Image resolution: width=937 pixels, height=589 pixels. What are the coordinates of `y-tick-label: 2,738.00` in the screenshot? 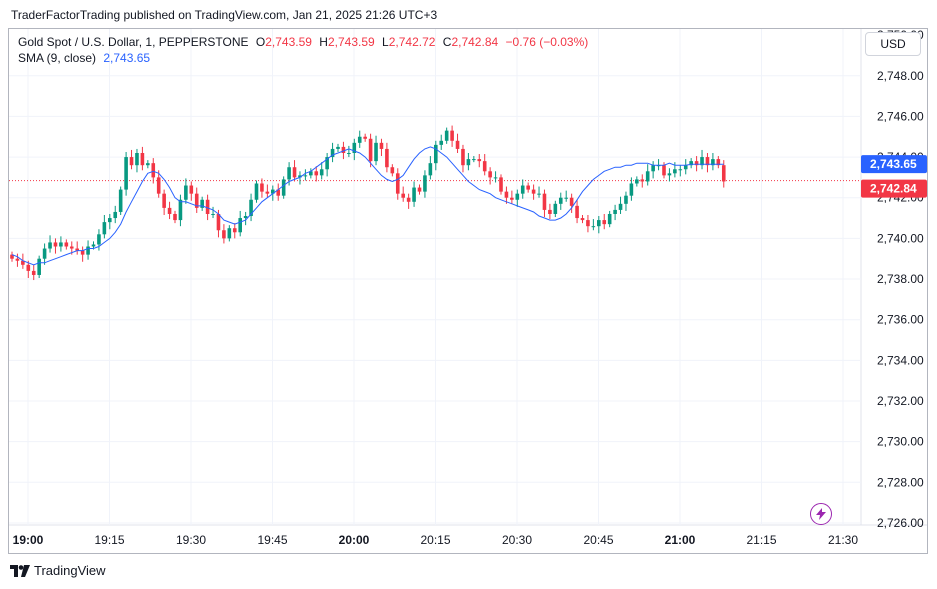 It's located at (900, 279).